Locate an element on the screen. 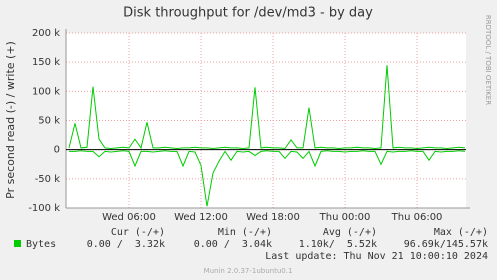 This screenshot has width=497, height=280. legend-value: 0.00 / 3.32k is located at coordinates (126, 244).